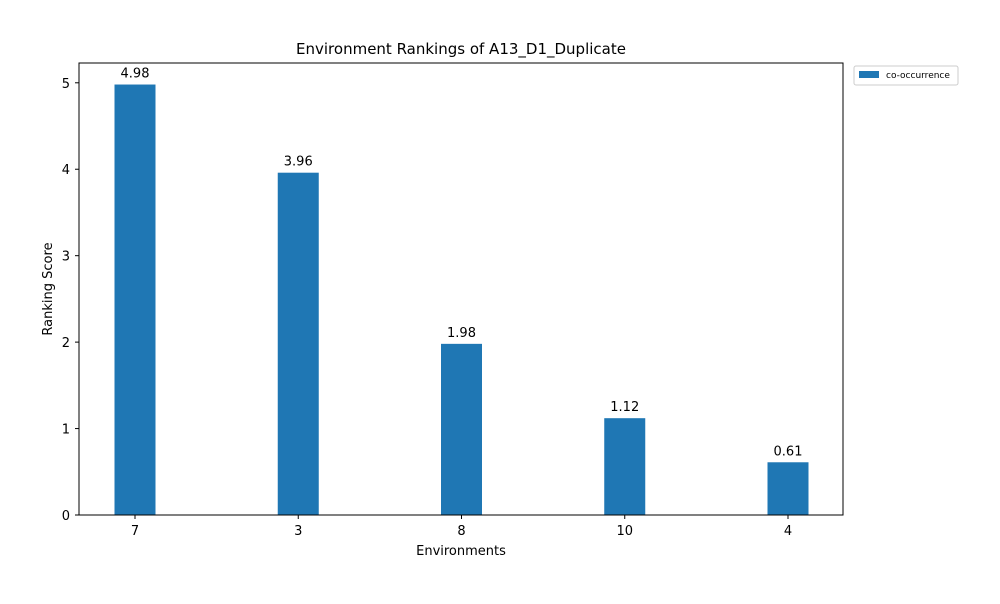  I want to click on data-label-3: 3.96, so click(298, 162).